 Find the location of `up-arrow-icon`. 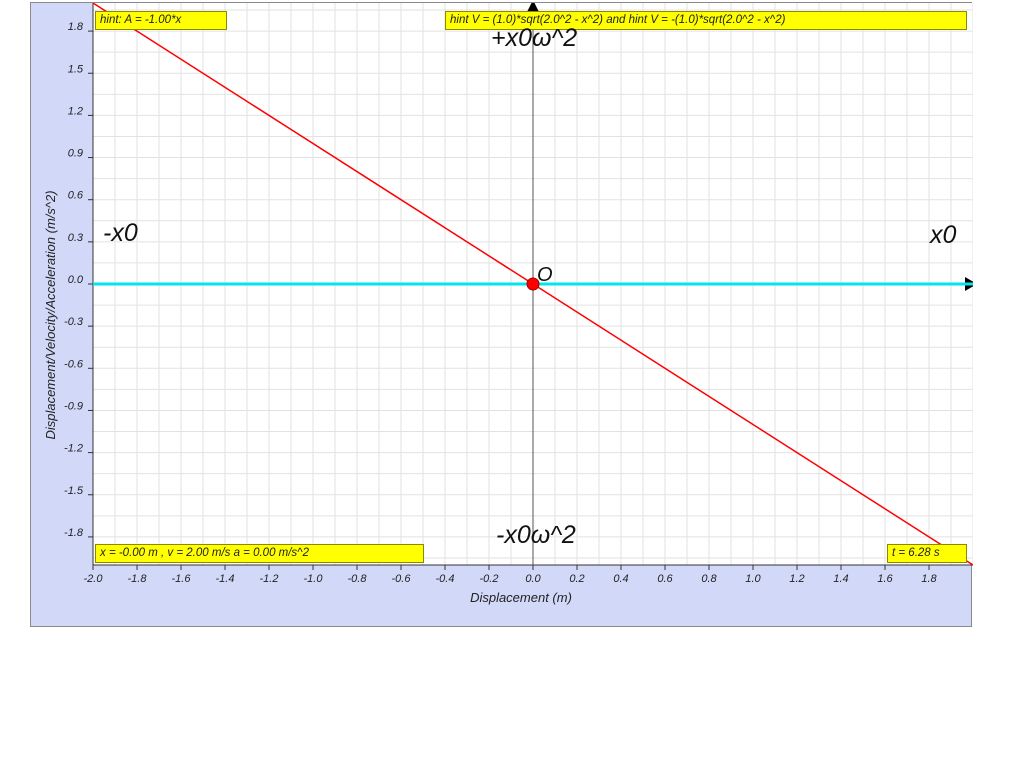

up-arrow-icon is located at coordinates (533, 7).